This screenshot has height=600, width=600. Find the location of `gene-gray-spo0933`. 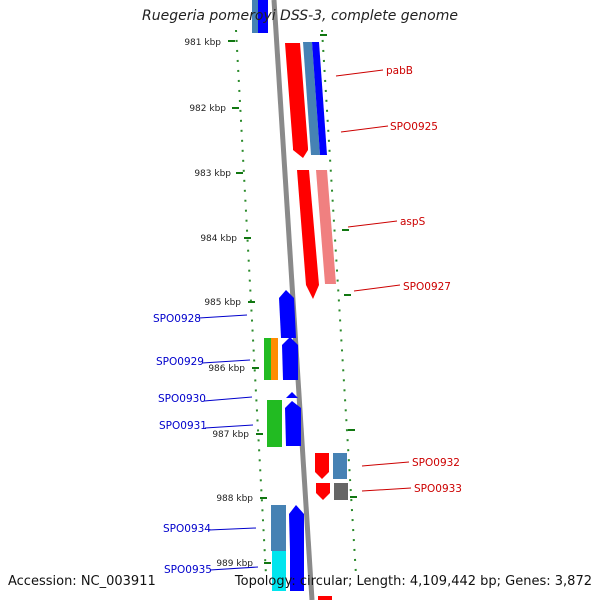

gene-gray-spo0933 is located at coordinates (341, 491).